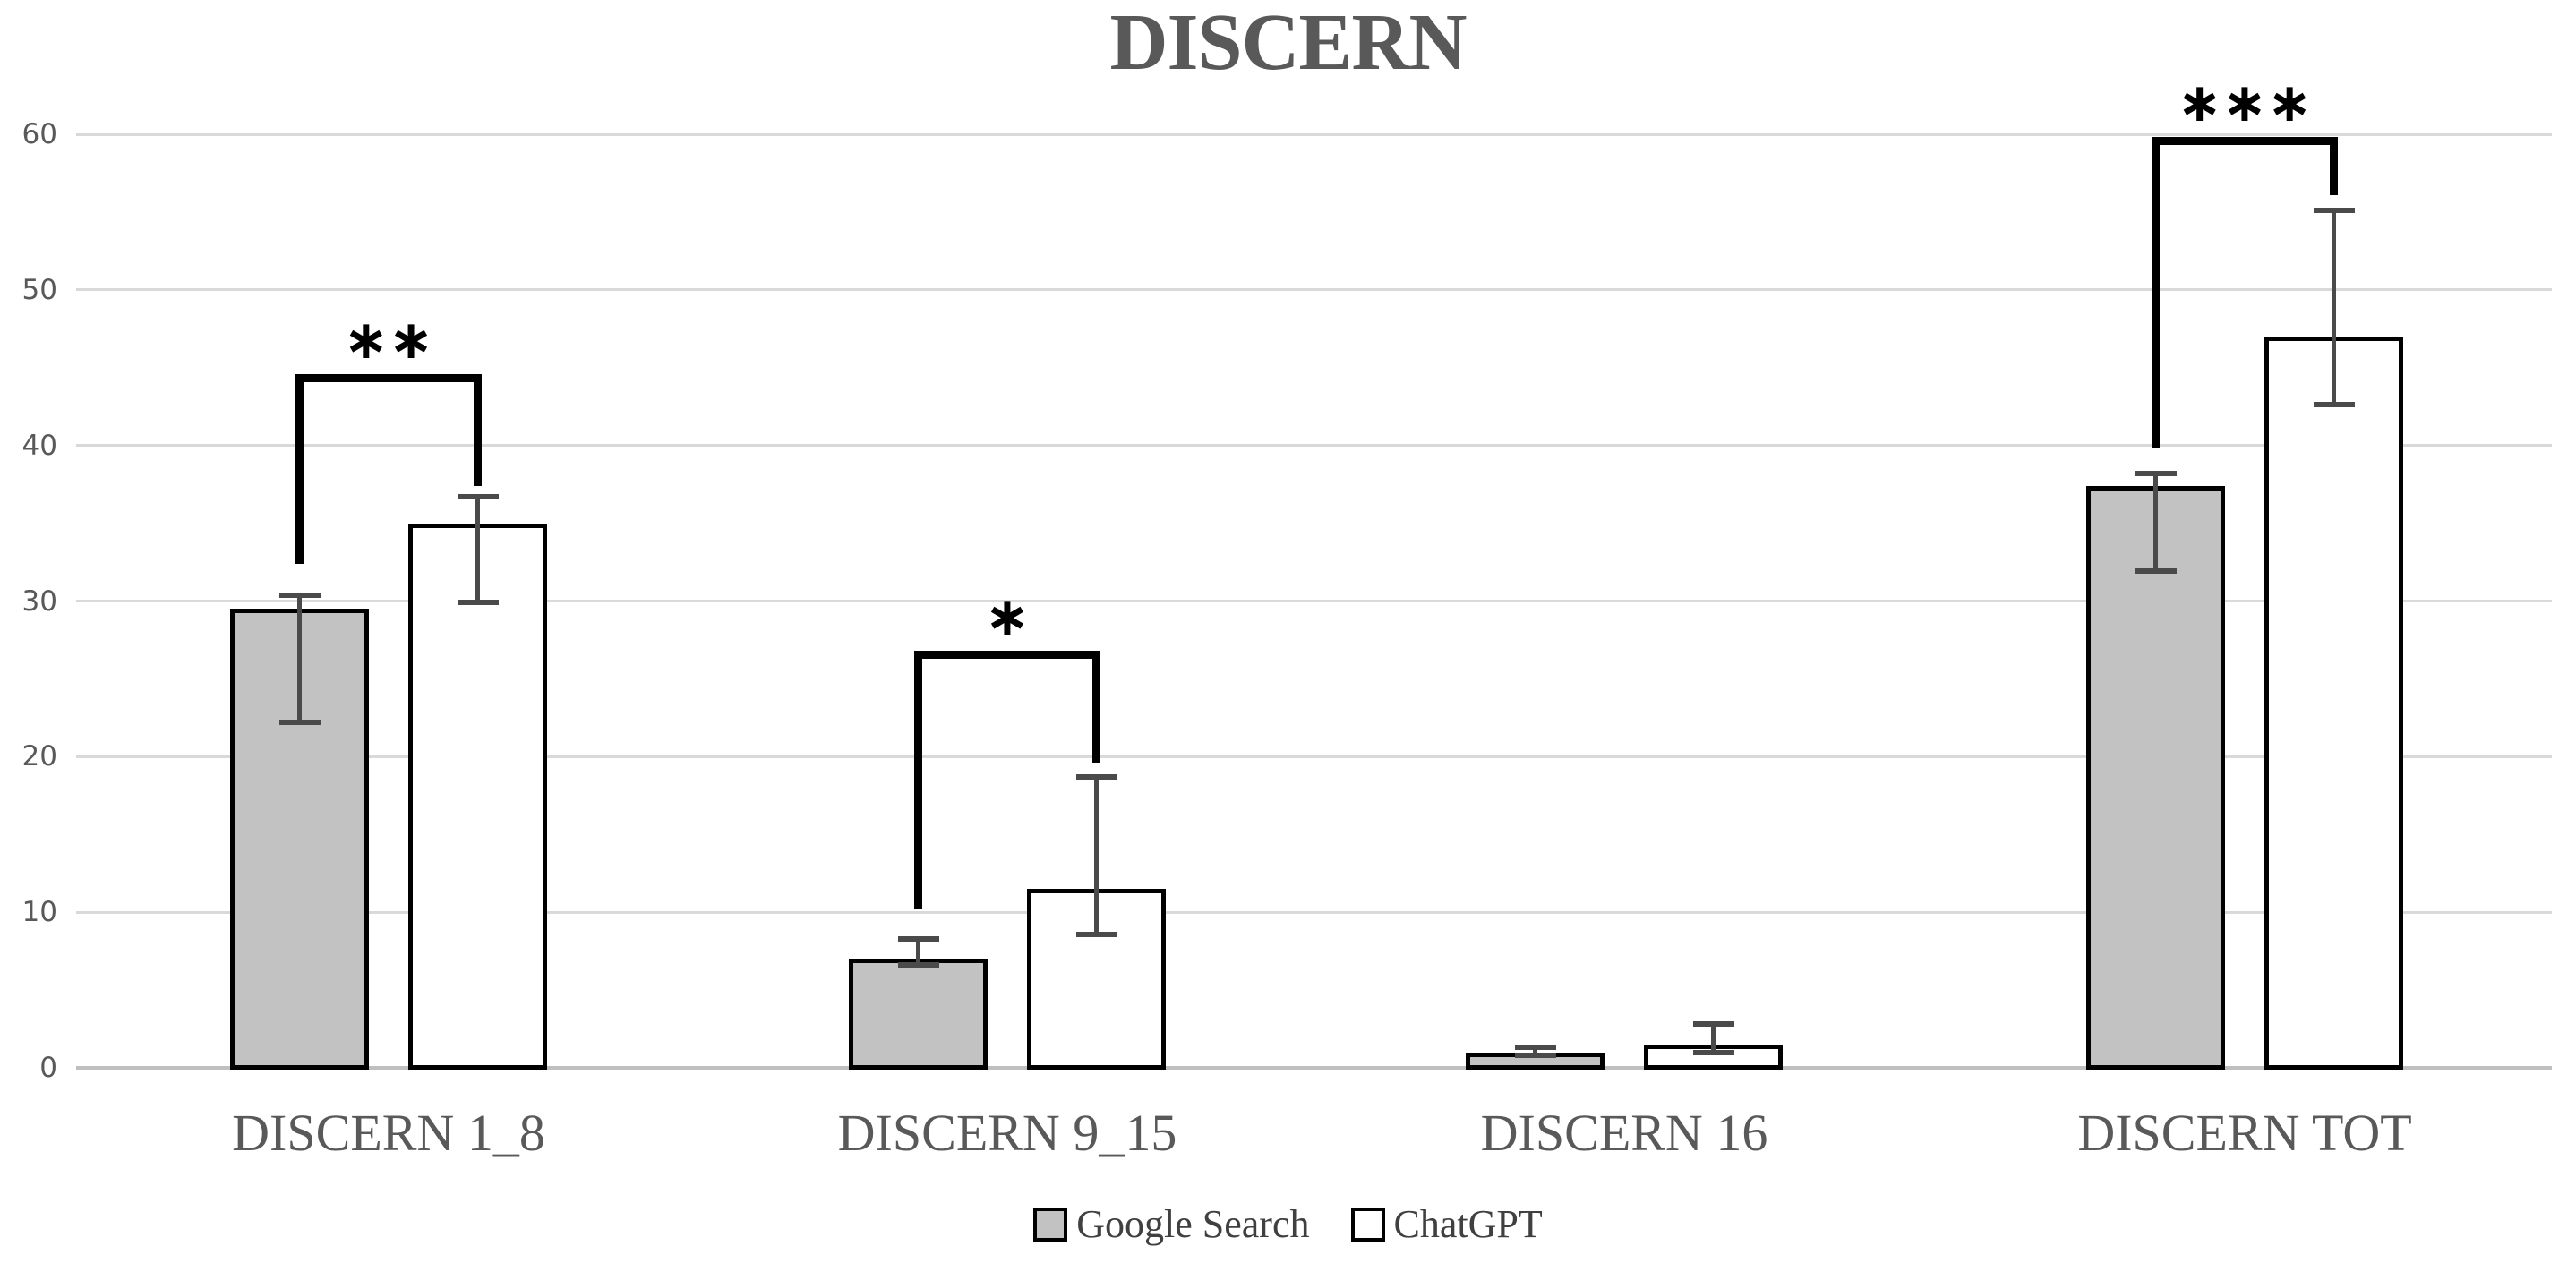 The image size is (2576, 1263). I want to click on legend-swatch-google-search, so click(1050, 1225).